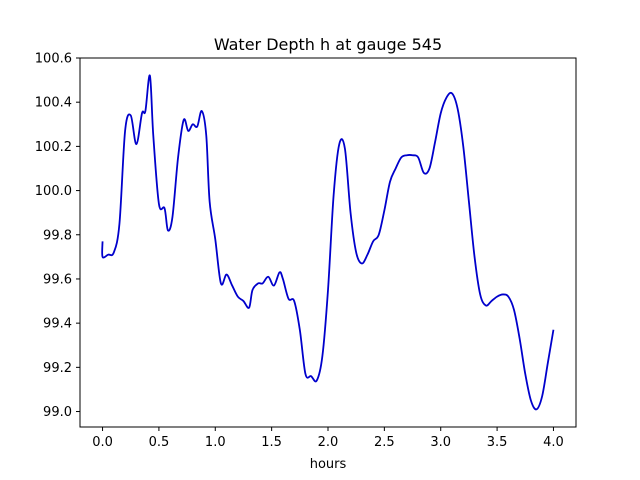 Image resolution: width=640 pixels, height=480 pixels. Describe the element at coordinates (159, 442) in the screenshot. I see `x-tick-label: 0.5` at that location.